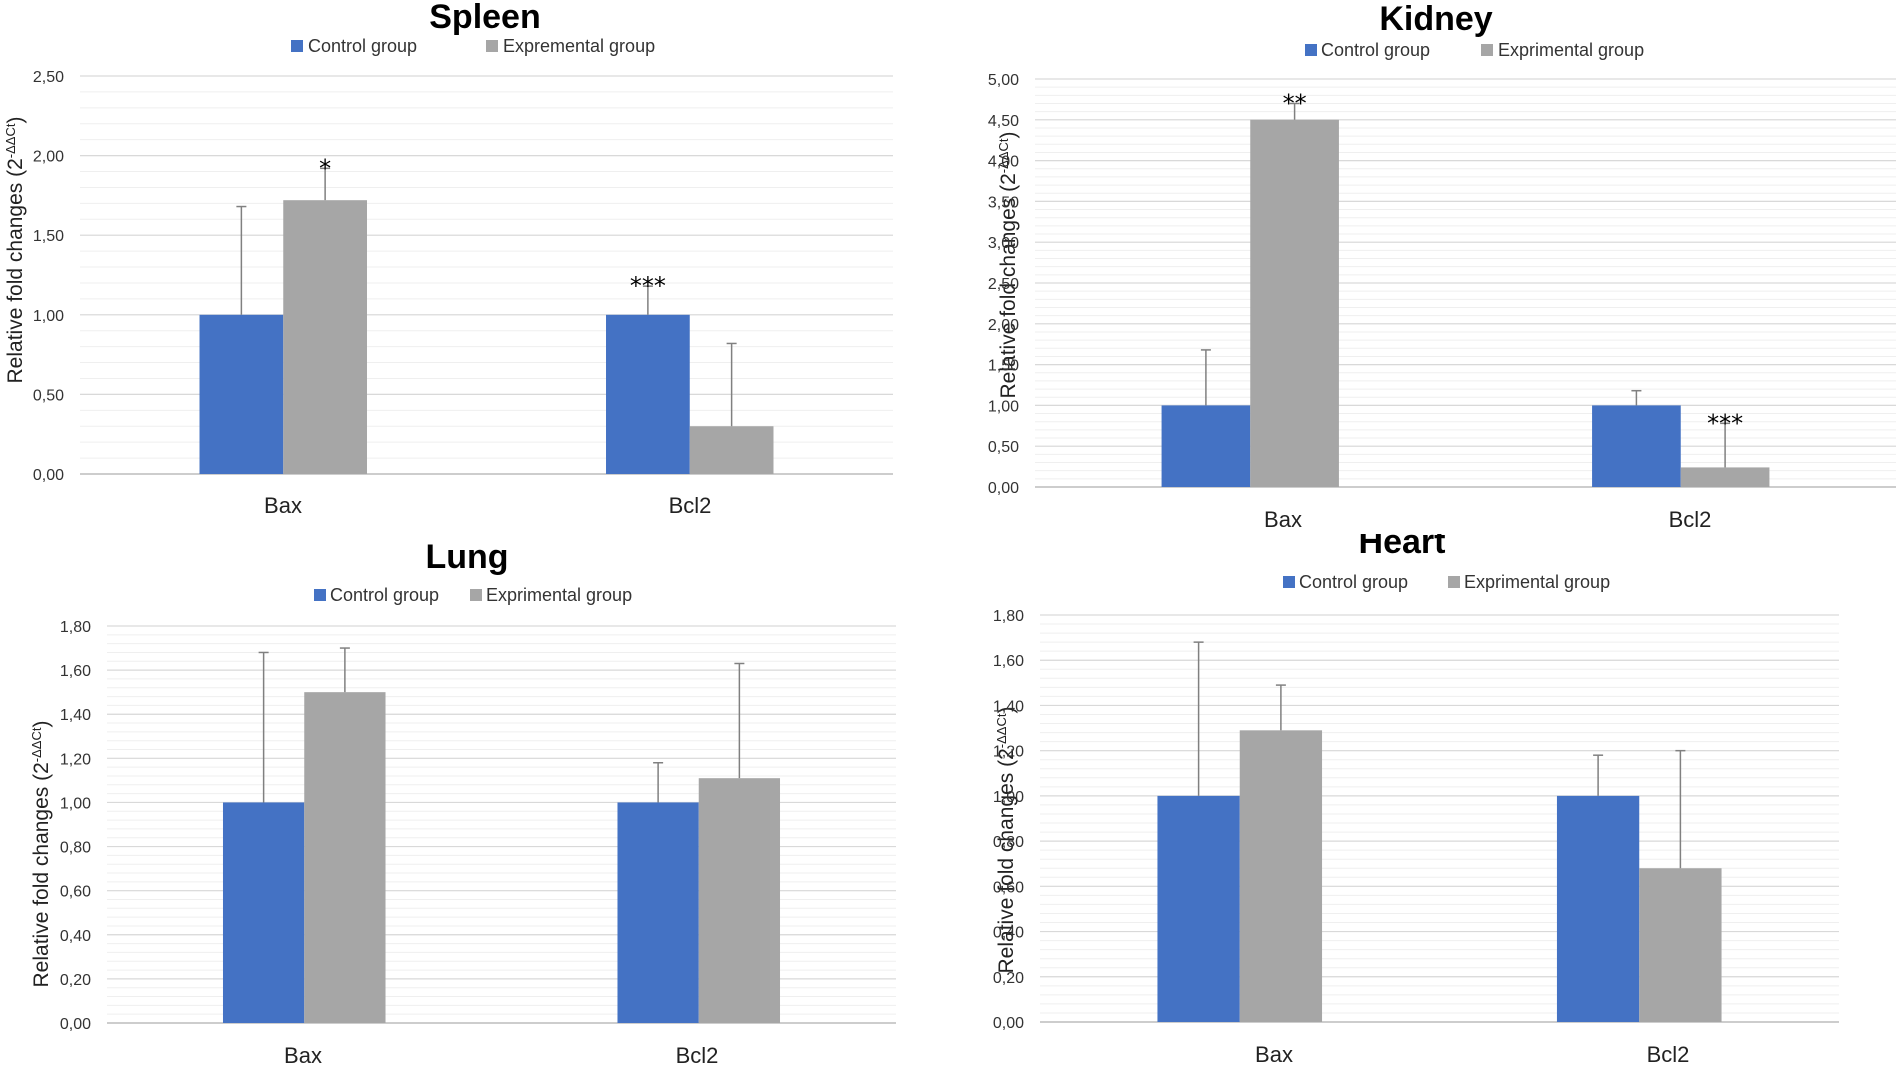 This screenshot has width=1898, height=1068. I want to click on y-tick-label: 0,80, so click(75, 848).